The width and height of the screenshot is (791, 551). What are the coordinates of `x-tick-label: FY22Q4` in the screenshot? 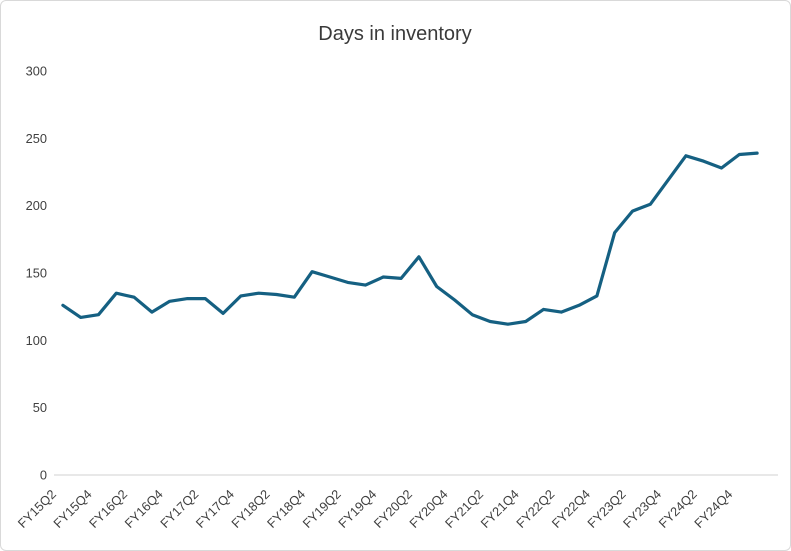 It's located at (571, 509).